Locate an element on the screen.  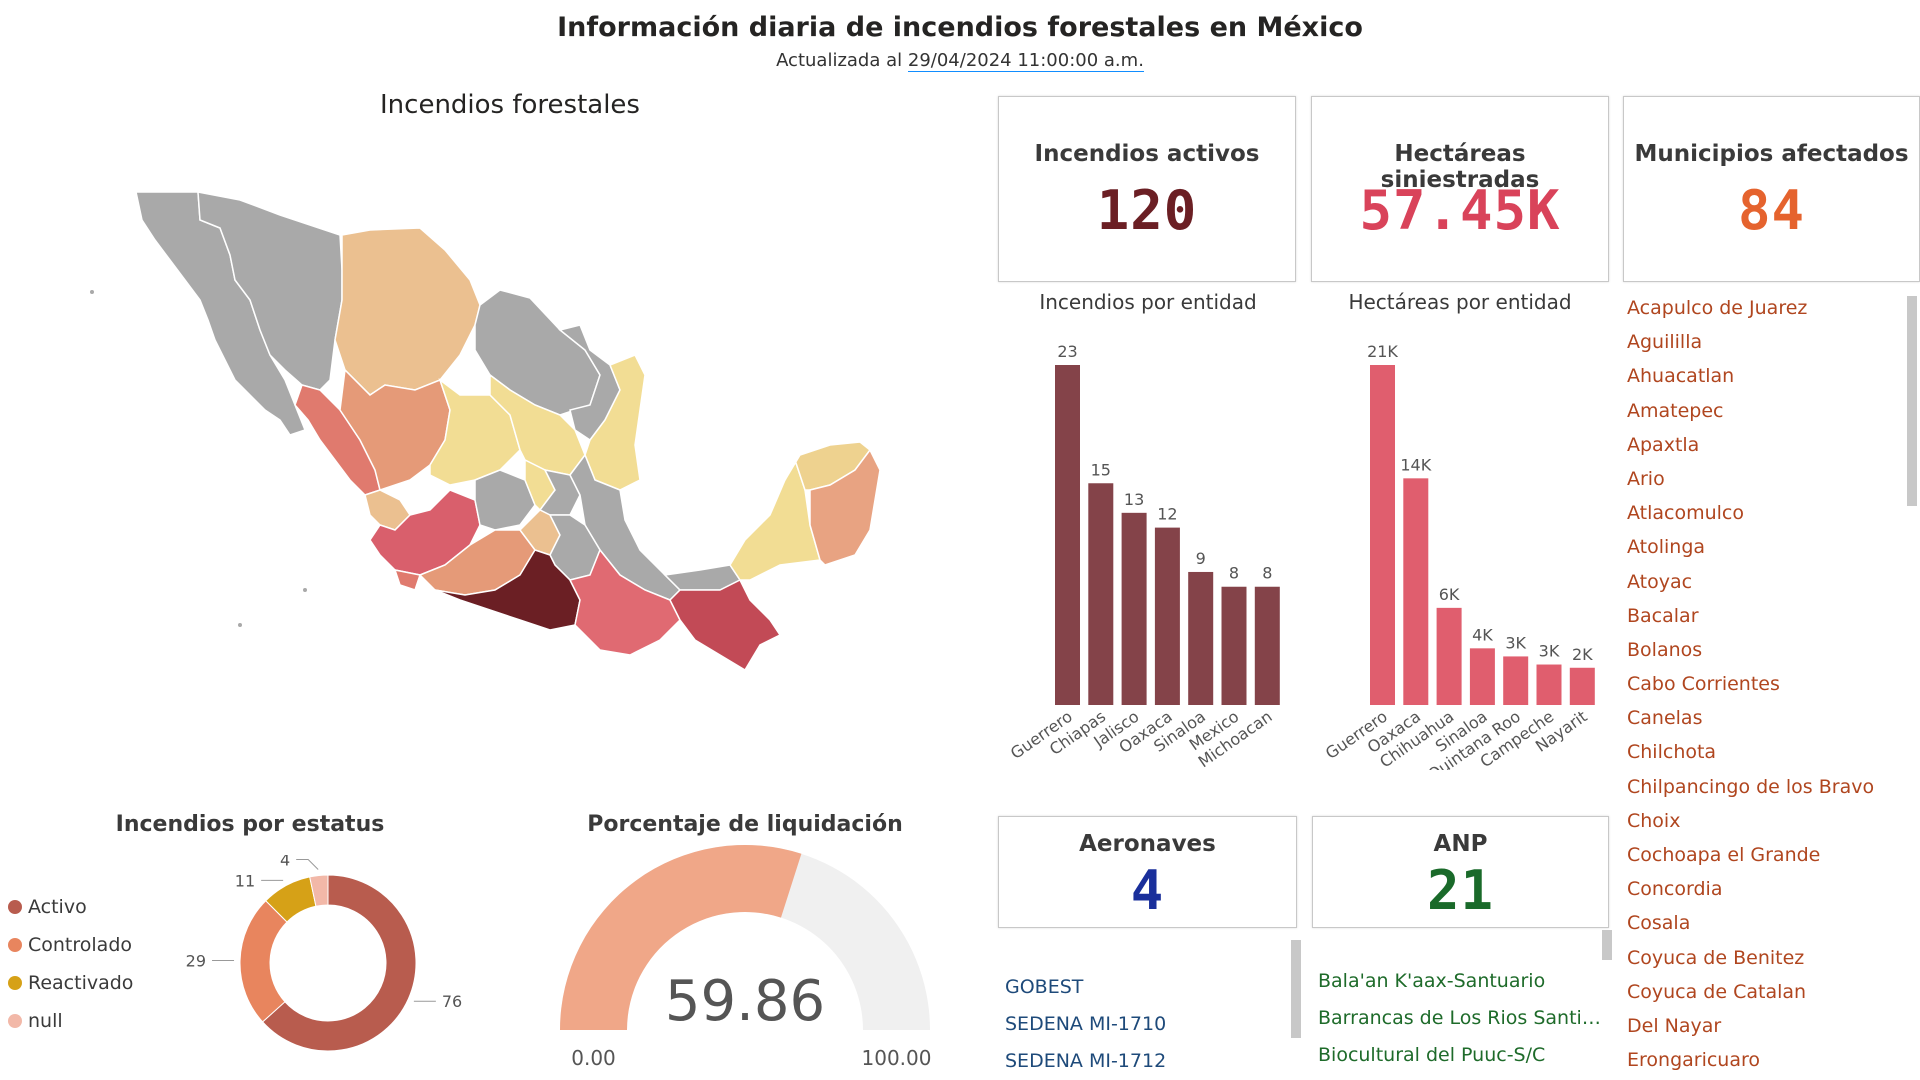
bar-value-label-0-1: 15 is located at coordinates (1101, 469).